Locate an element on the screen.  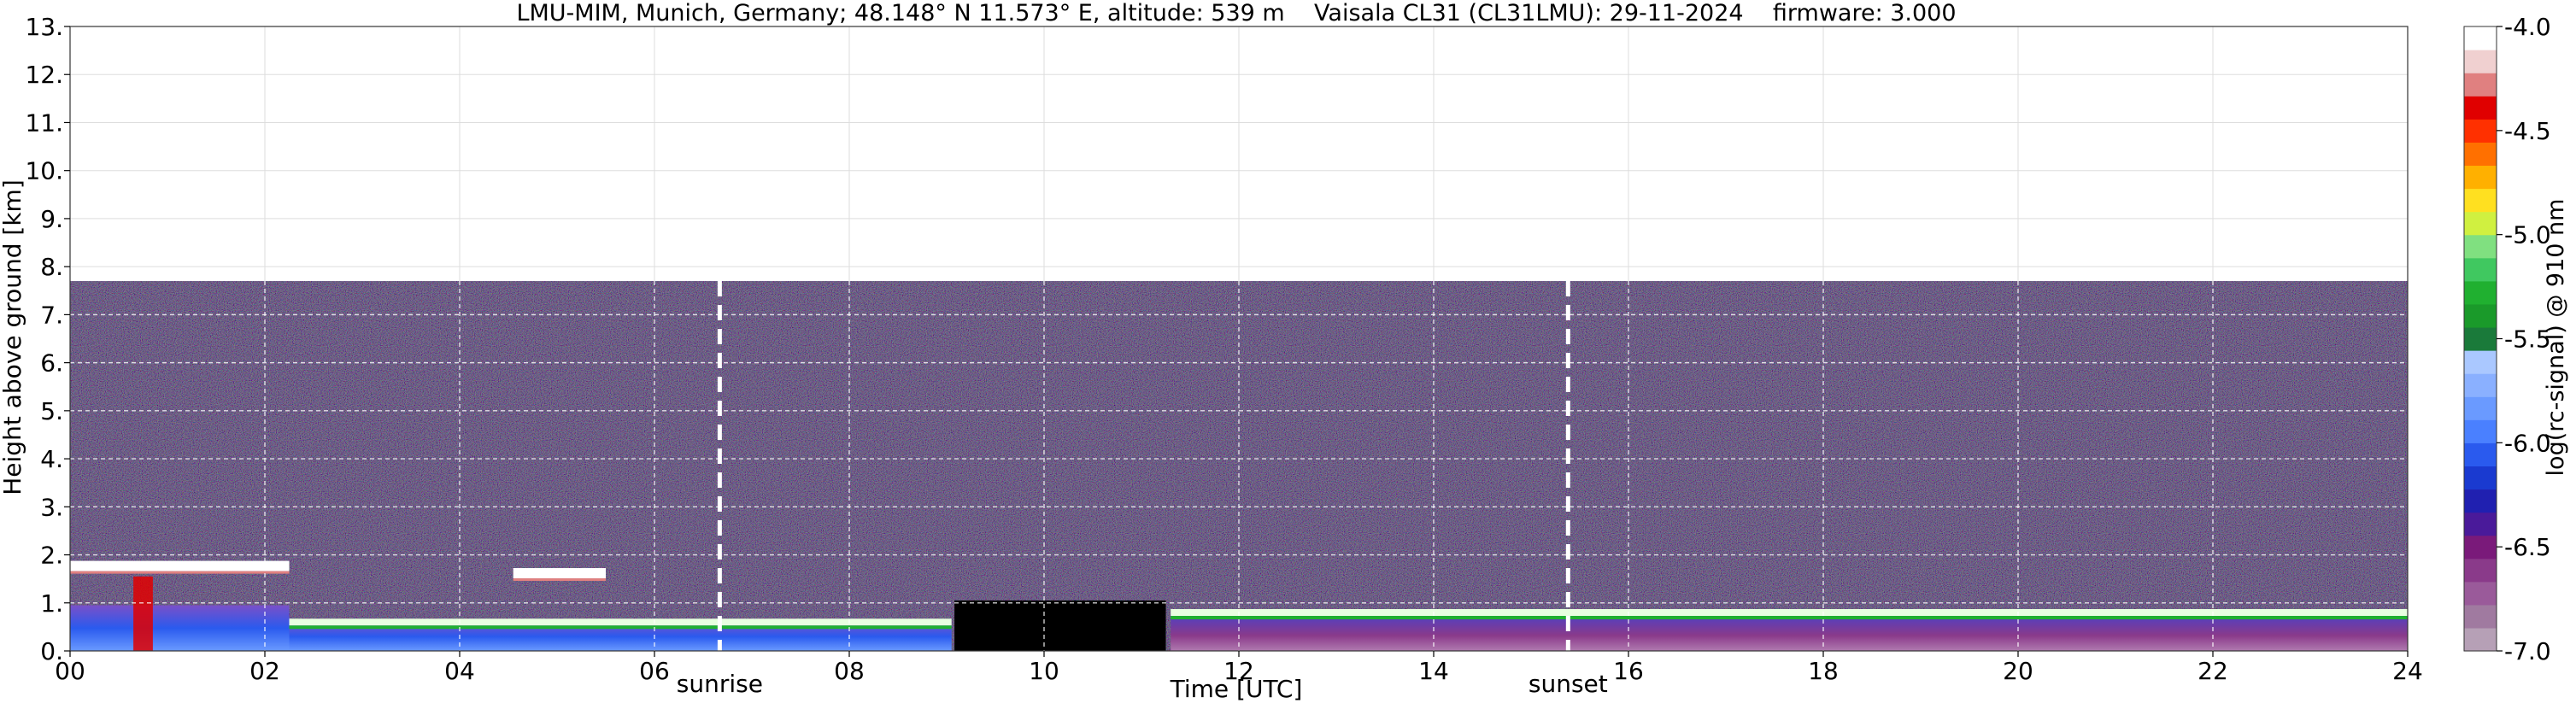
colorbar-tick-label: -4.5 is located at coordinates (2527, 131).